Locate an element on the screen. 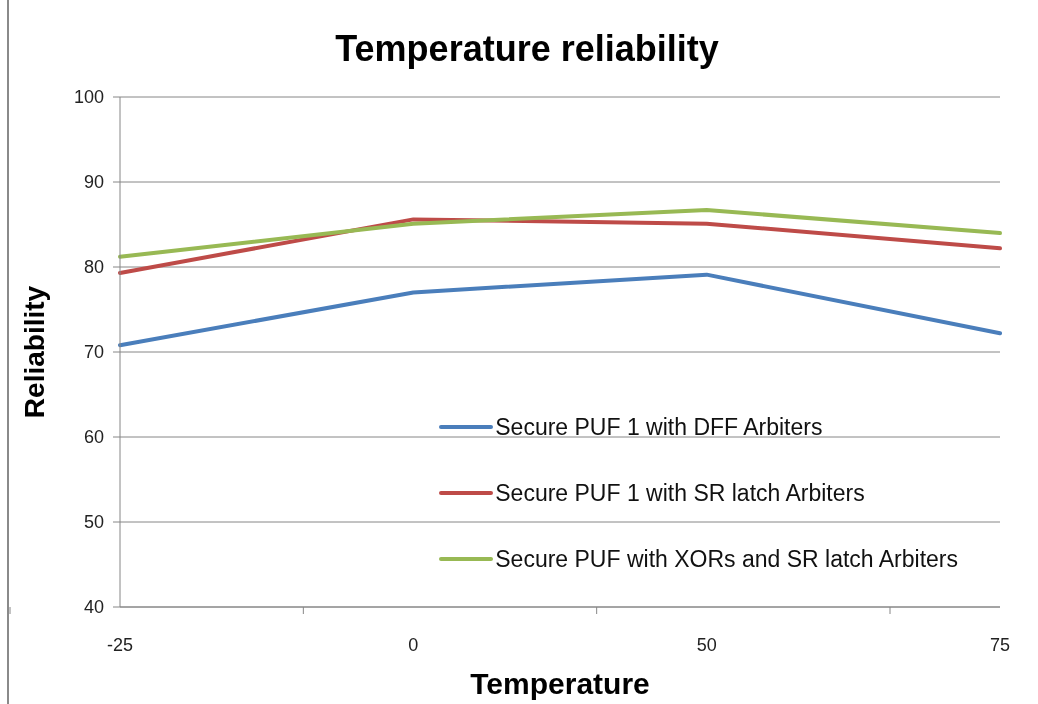 Image resolution: width=1038 pixels, height=704 pixels. x-tick-label: 0 is located at coordinates (413, 644).